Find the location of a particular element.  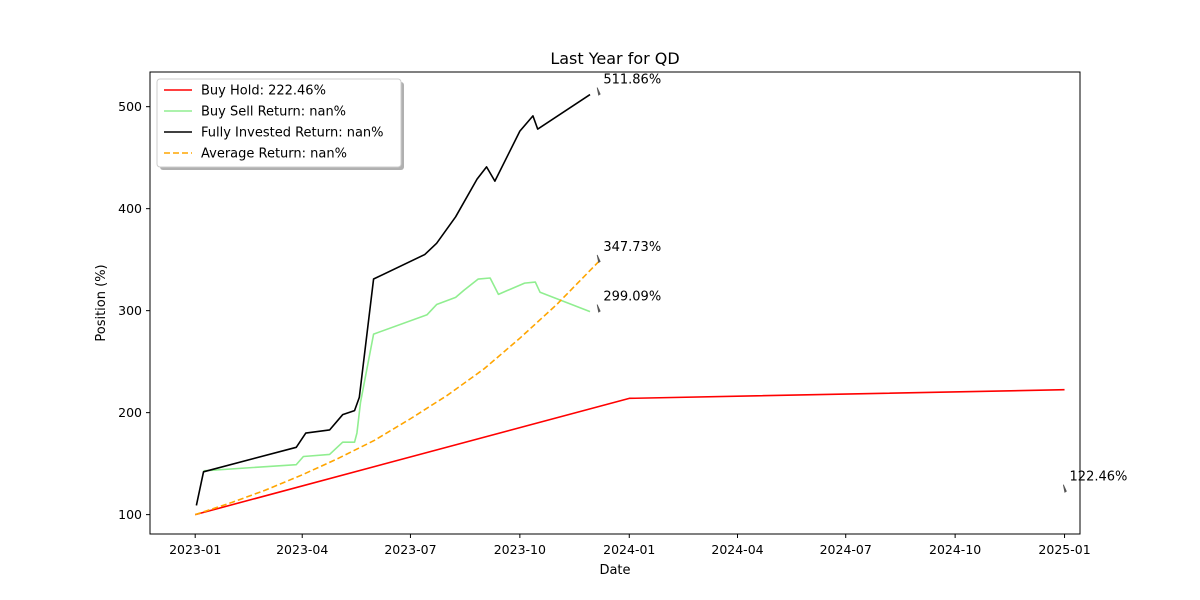

y-tick-label: 200 is located at coordinates (130, 412).